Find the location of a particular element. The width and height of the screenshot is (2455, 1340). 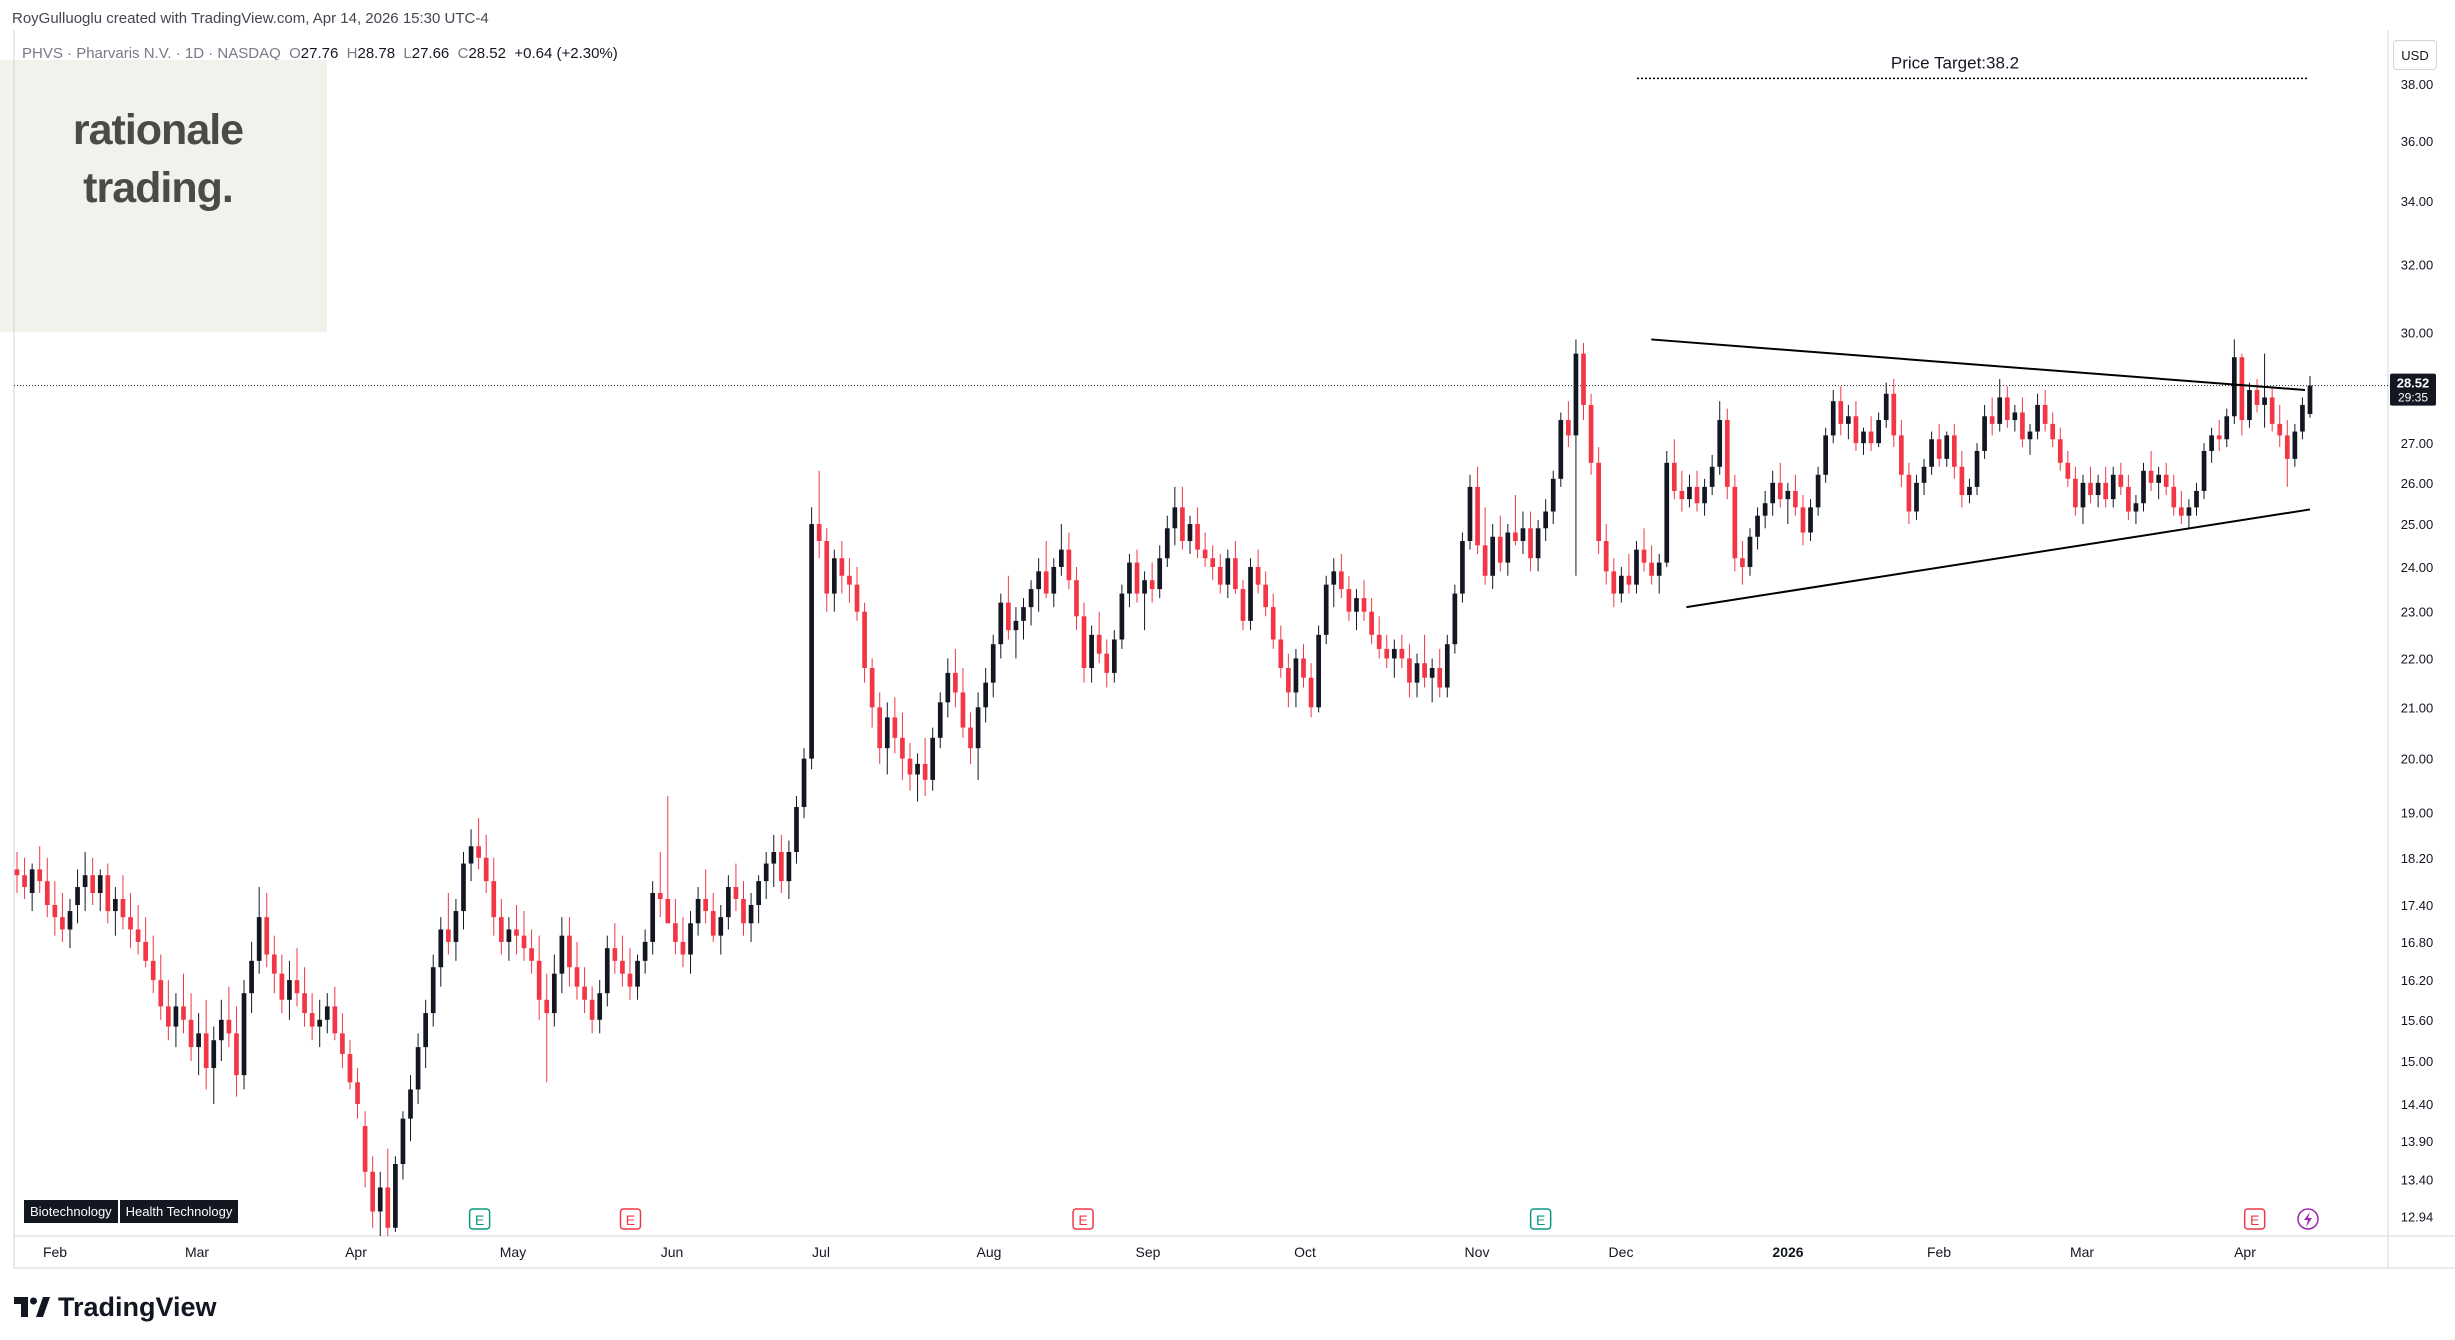

price-tick-label: 23.00 is located at coordinates (2417, 612).